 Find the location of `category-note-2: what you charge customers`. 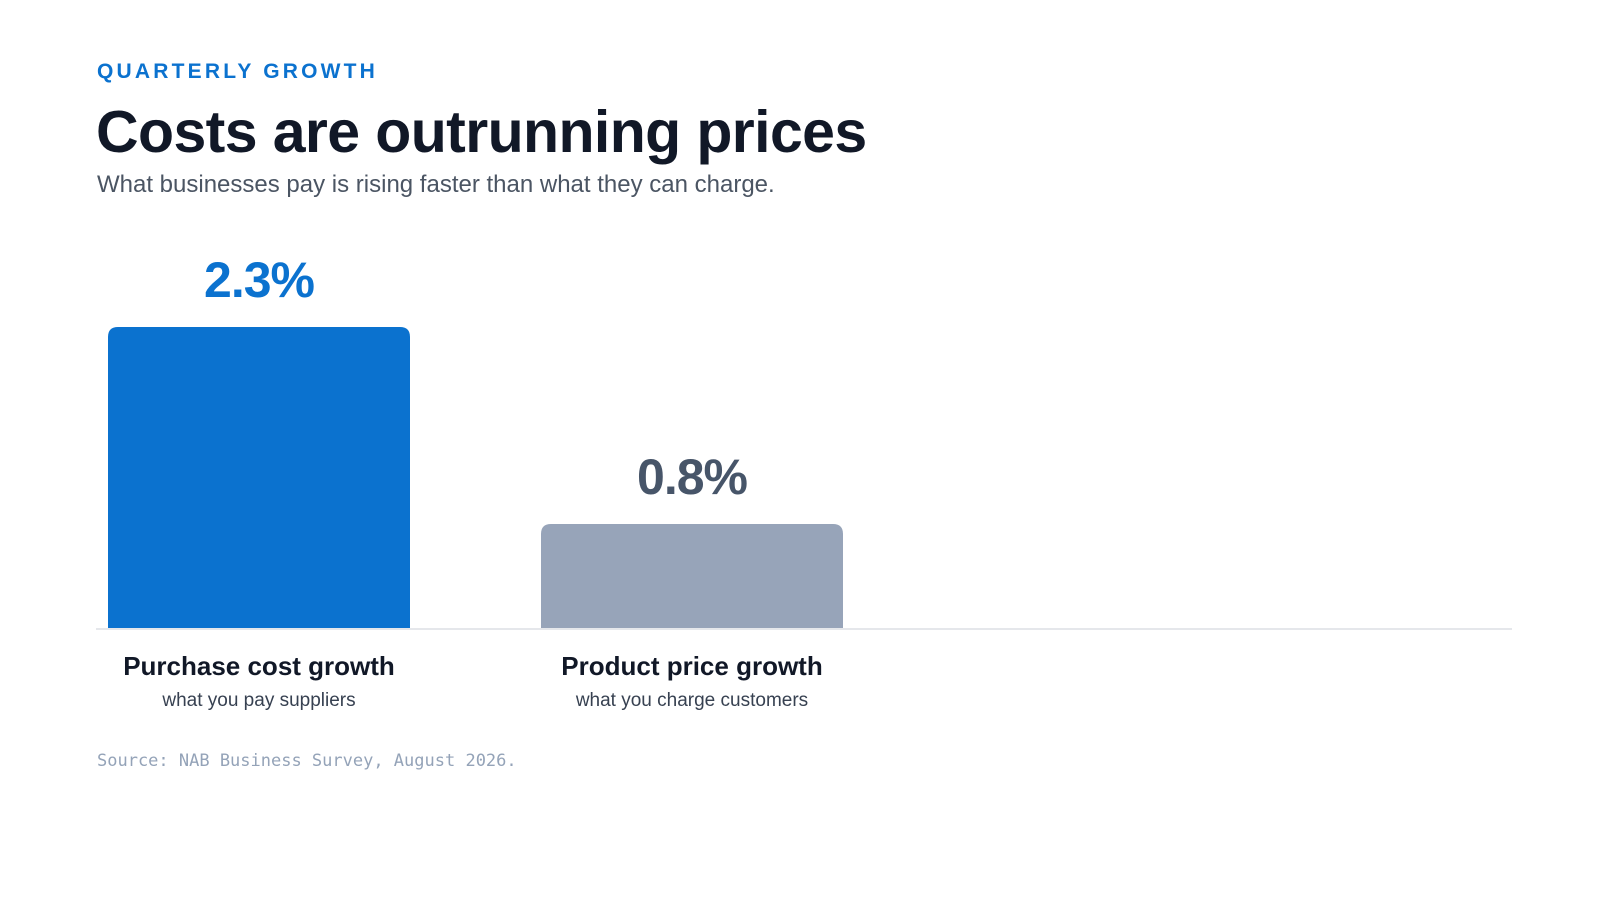

category-note-2: what you charge customers is located at coordinates (691, 700).